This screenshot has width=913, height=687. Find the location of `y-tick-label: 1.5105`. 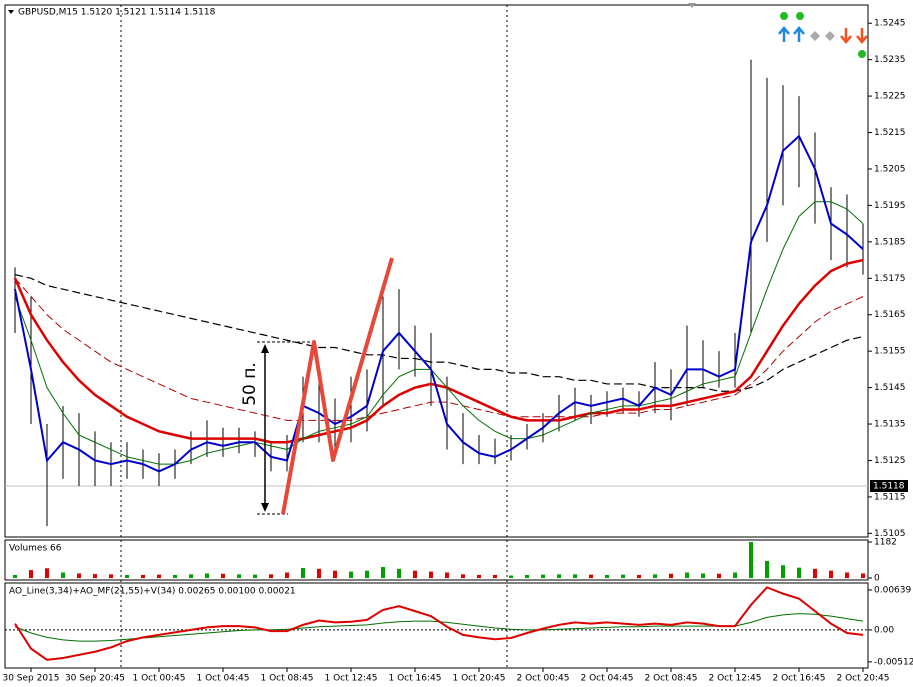

y-tick-label: 1.5105 is located at coordinates (890, 534).